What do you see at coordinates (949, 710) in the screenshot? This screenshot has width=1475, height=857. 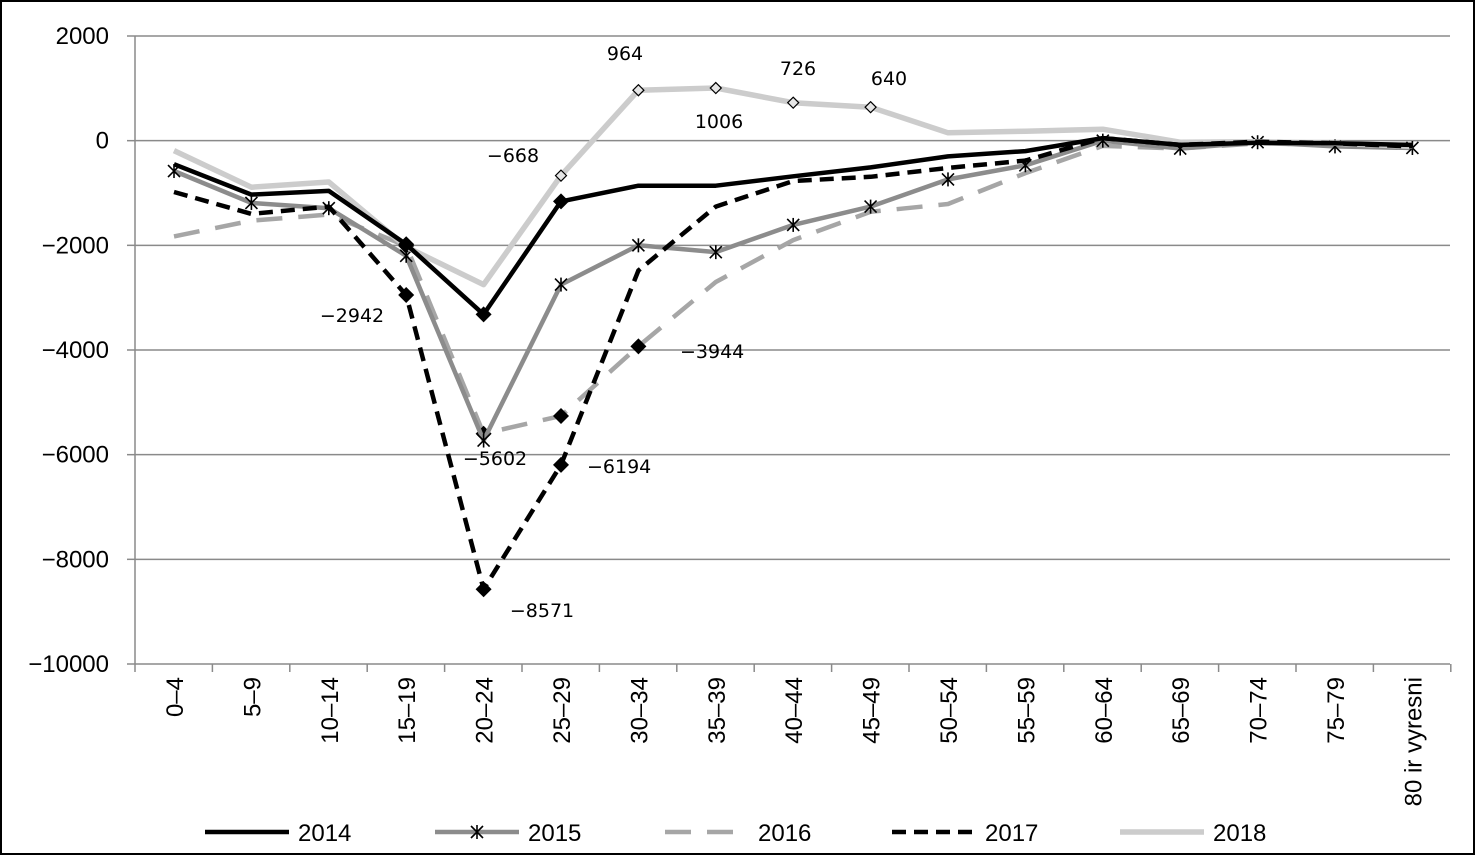 I see `x-tick-label: 50–54` at bounding box center [949, 710].